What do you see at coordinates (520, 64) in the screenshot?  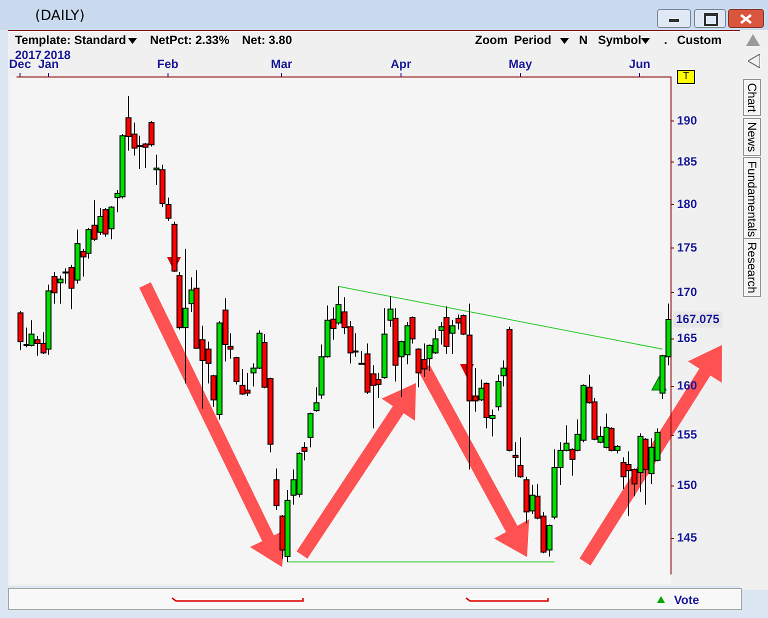 I see `x-tick-label: May` at bounding box center [520, 64].